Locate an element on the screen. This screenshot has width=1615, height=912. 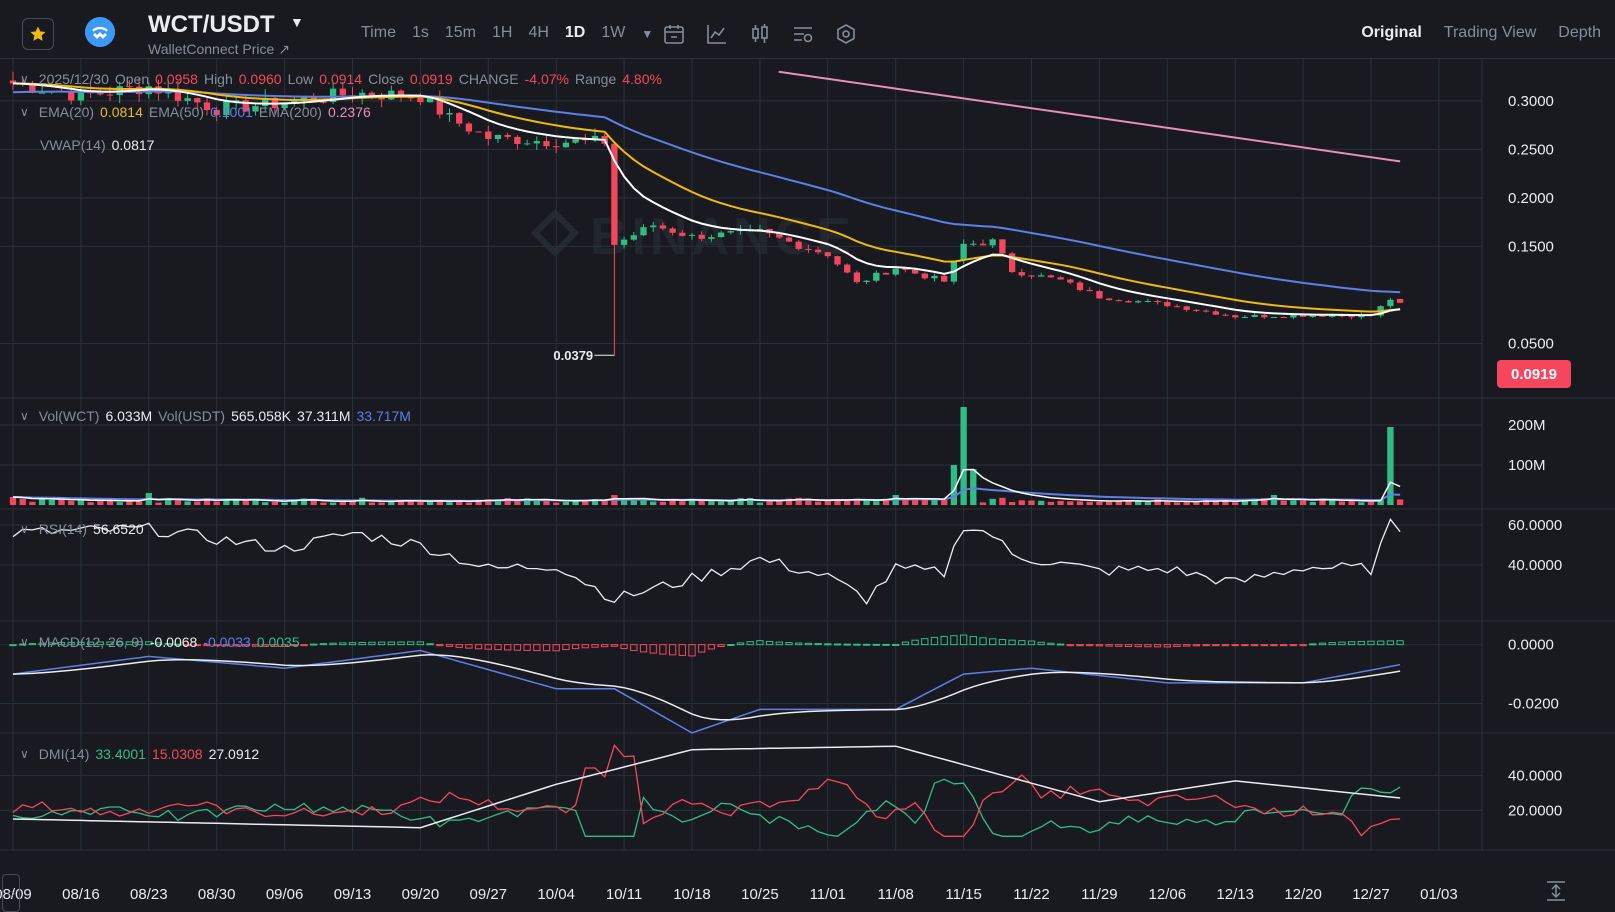
pair-title: WCT/USDT is located at coordinates (211, 24).